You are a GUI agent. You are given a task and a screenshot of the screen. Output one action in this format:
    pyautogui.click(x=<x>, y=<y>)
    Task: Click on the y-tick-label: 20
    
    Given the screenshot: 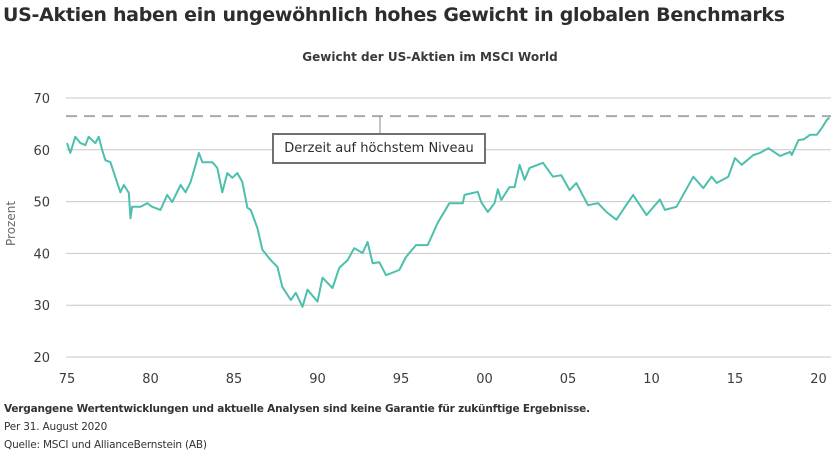 What is the action you would take?
    pyautogui.click(x=41, y=358)
    